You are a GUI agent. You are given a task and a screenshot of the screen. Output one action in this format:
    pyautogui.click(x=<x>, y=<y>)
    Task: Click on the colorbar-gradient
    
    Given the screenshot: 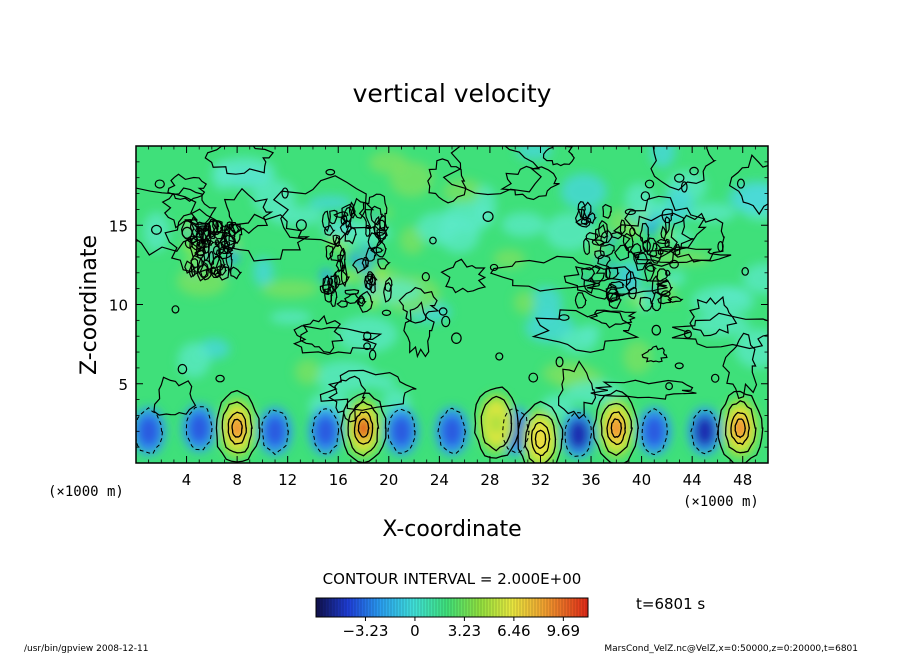 What is the action you would take?
    pyautogui.click(x=452, y=607)
    